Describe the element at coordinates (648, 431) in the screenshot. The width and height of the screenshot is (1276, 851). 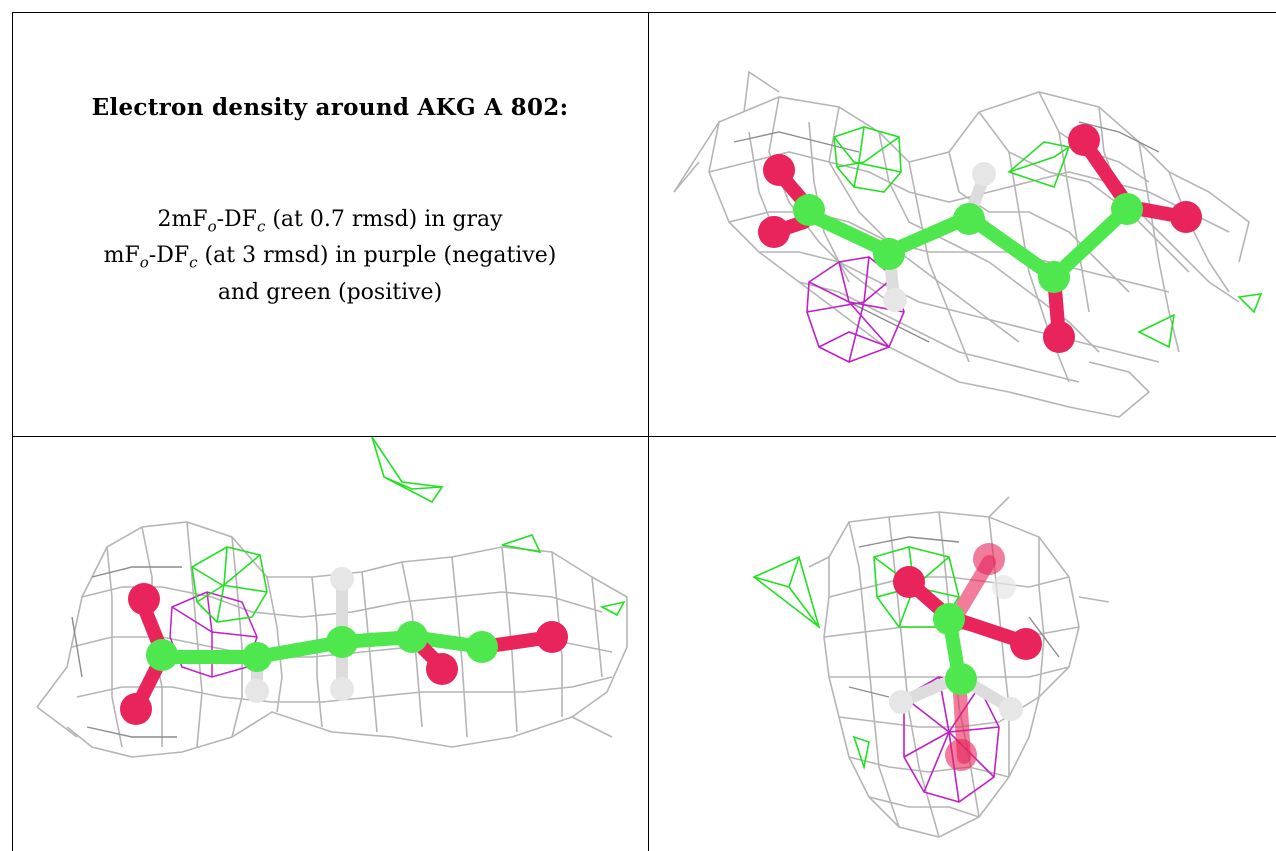
I see `divider-vertical` at that location.